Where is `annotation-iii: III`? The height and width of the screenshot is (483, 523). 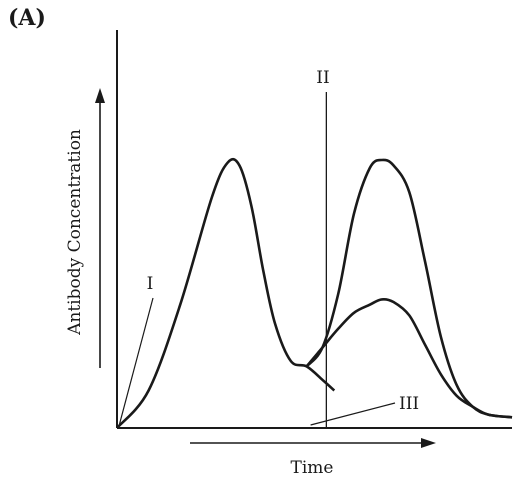 annotation-iii: III is located at coordinates (409, 404).